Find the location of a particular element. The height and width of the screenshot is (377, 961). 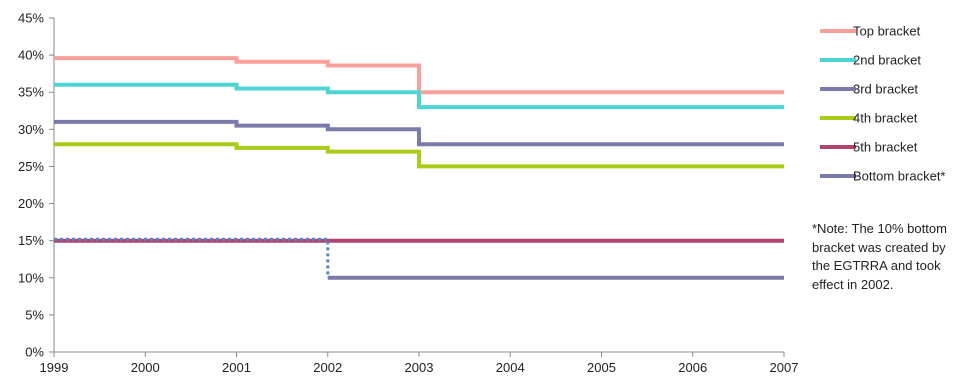

x-tick-label: 1999 is located at coordinates (54, 367).